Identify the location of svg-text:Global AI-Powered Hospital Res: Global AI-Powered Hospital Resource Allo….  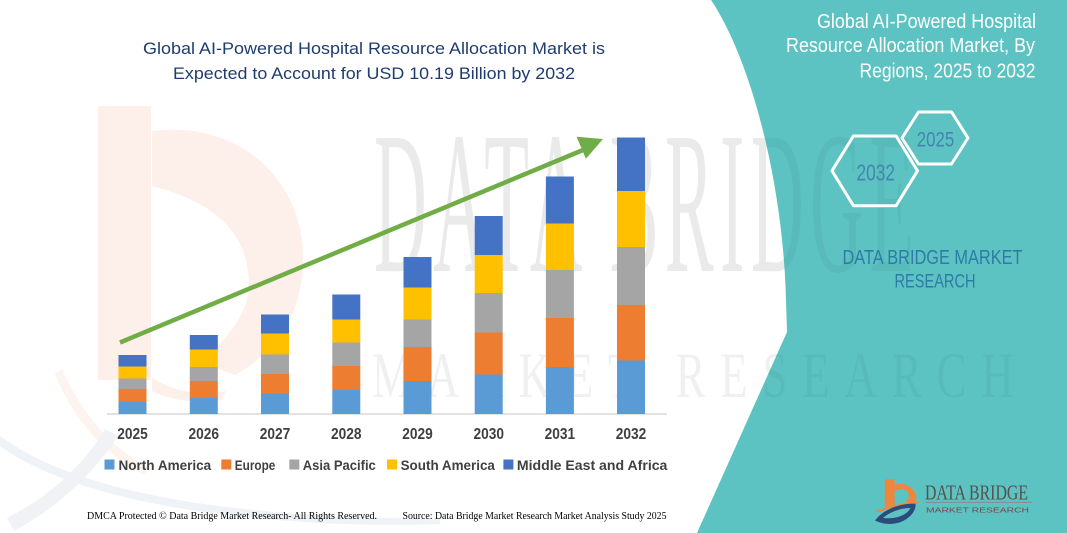
(374, 48).